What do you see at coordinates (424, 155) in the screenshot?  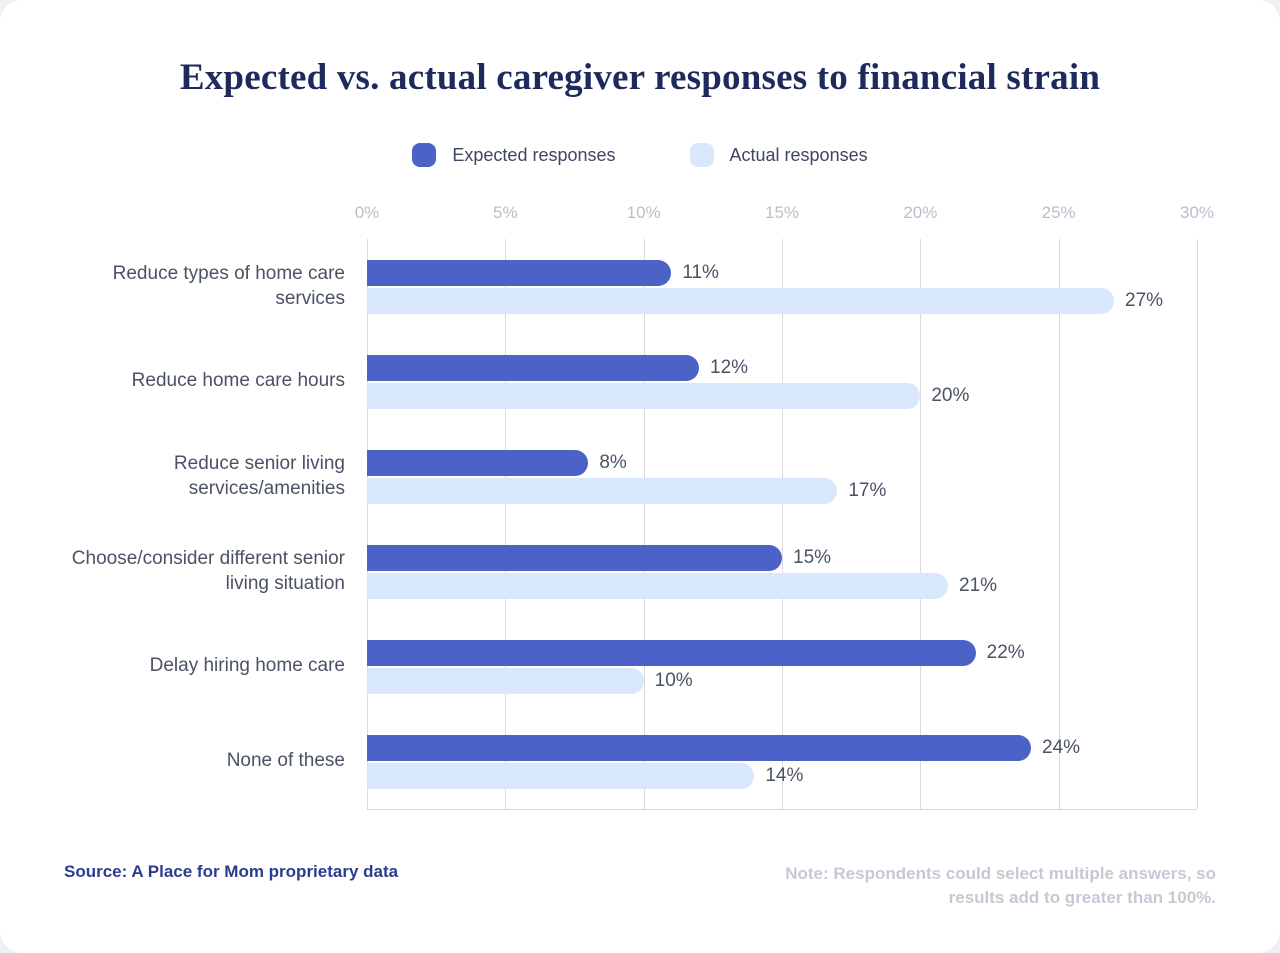 I see `expected-swatch-icon` at bounding box center [424, 155].